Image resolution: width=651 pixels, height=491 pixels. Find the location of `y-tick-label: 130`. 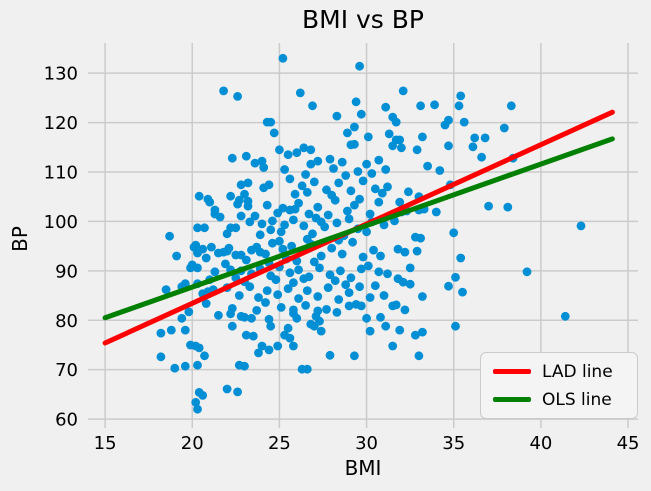

y-tick-label: 130 is located at coordinates (61, 74).